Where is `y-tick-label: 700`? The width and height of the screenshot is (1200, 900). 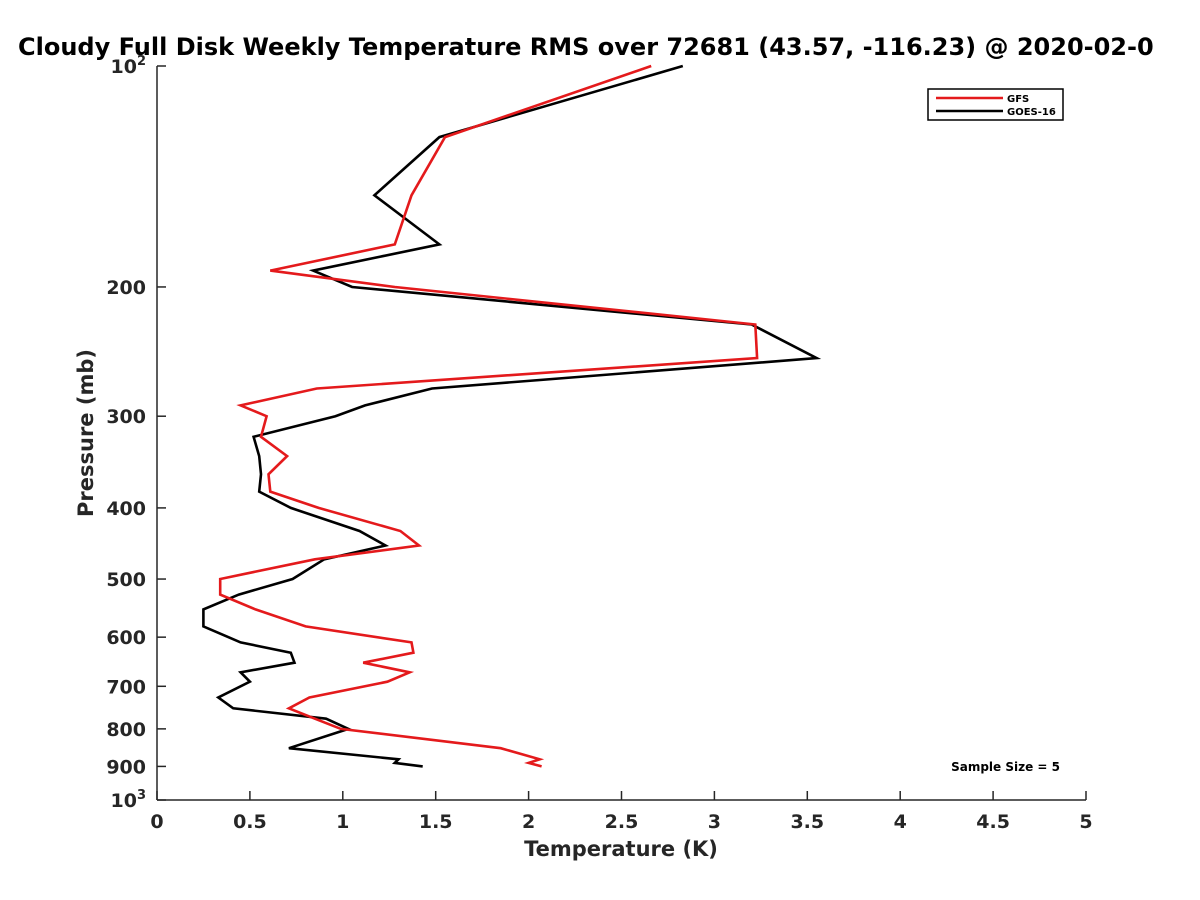 y-tick-label: 700 is located at coordinates (126, 687).